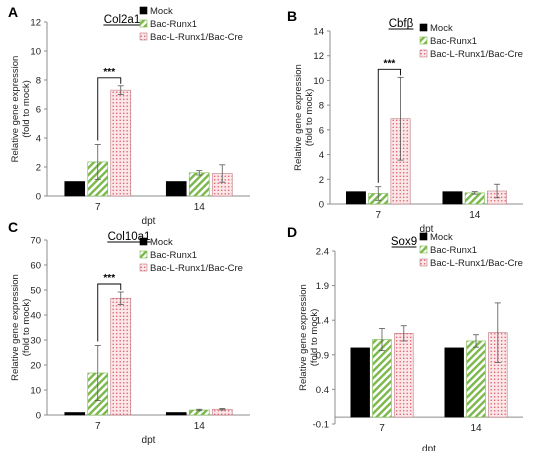  I want to click on y-tick-label: 30, so click(35, 341).